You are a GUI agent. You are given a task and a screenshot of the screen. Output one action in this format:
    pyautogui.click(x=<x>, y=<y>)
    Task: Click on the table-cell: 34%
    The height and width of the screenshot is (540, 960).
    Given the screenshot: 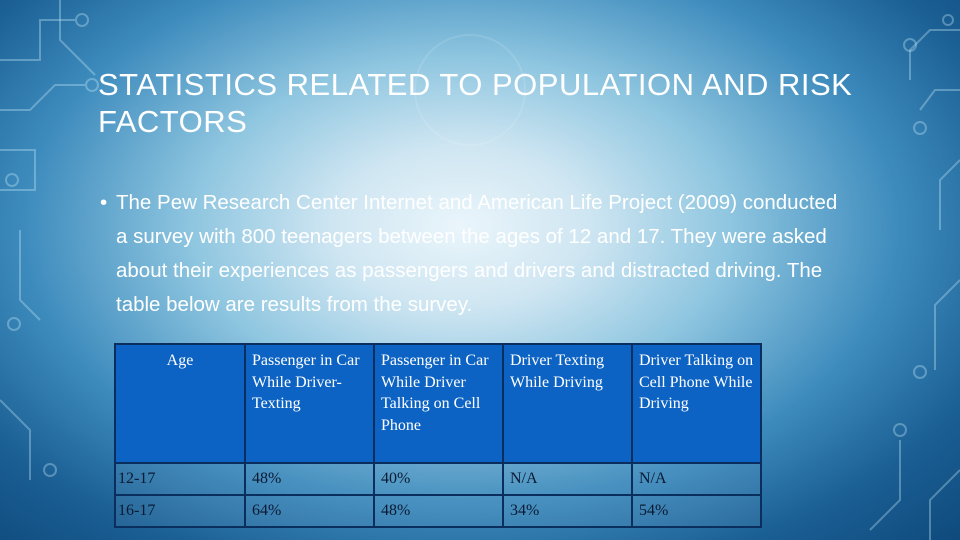 What is the action you would take?
    pyautogui.click(x=567, y=511)
    